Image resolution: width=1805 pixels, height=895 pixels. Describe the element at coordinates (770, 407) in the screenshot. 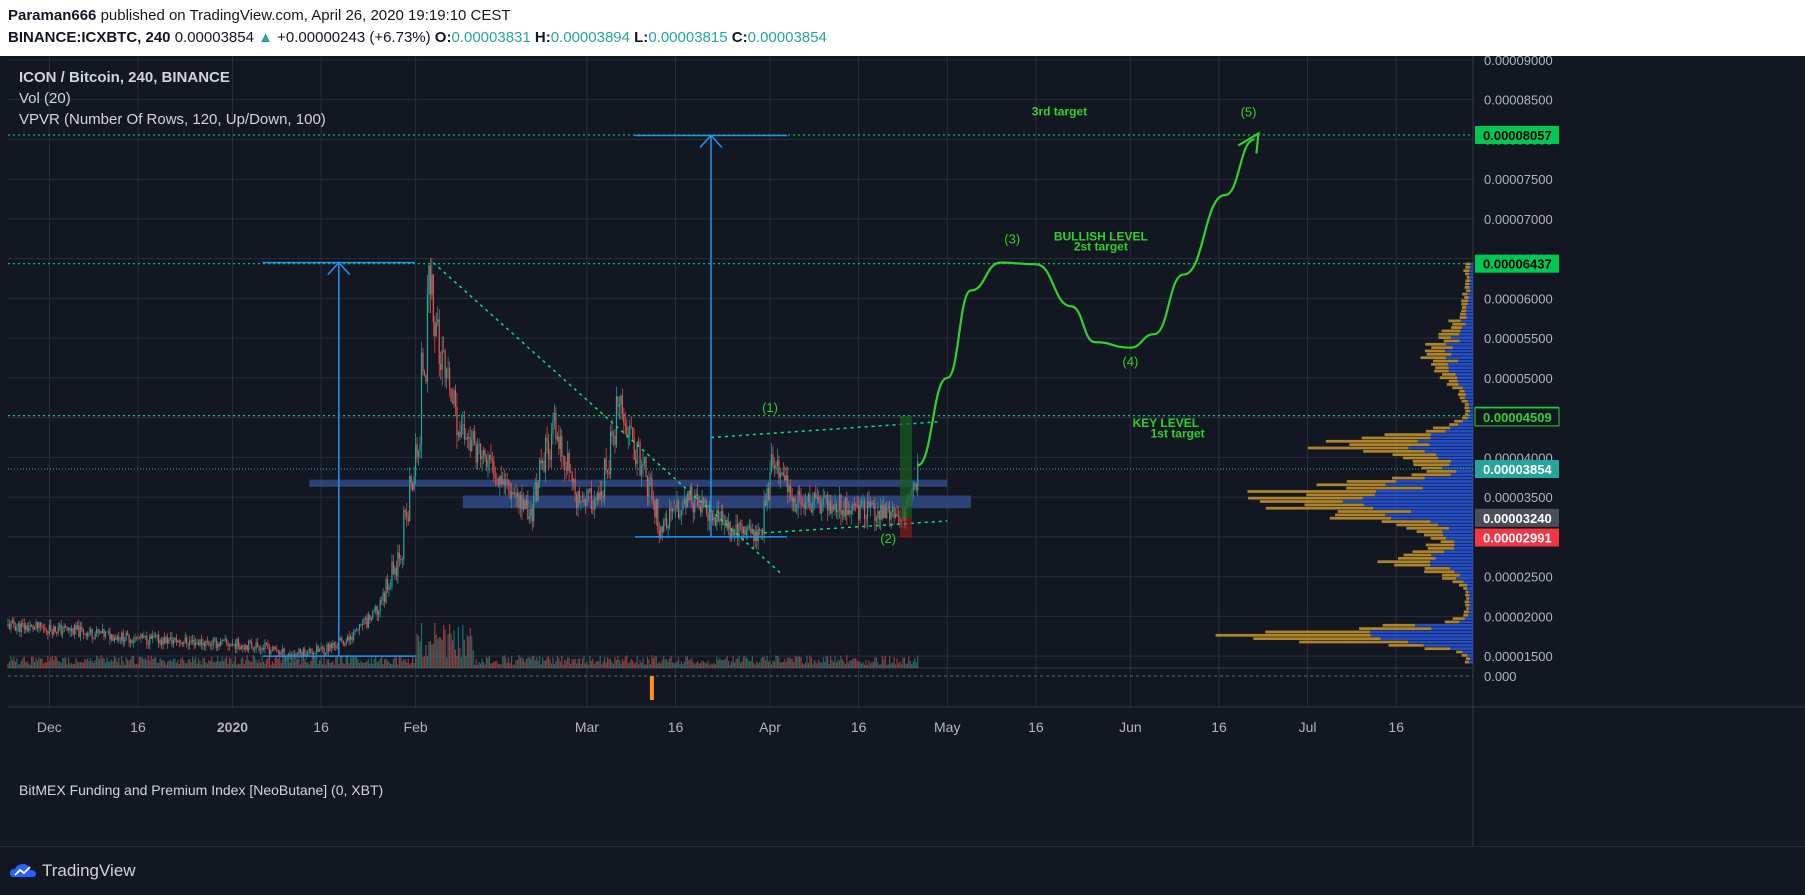

I see `chart-annotation: (1)` at that location.